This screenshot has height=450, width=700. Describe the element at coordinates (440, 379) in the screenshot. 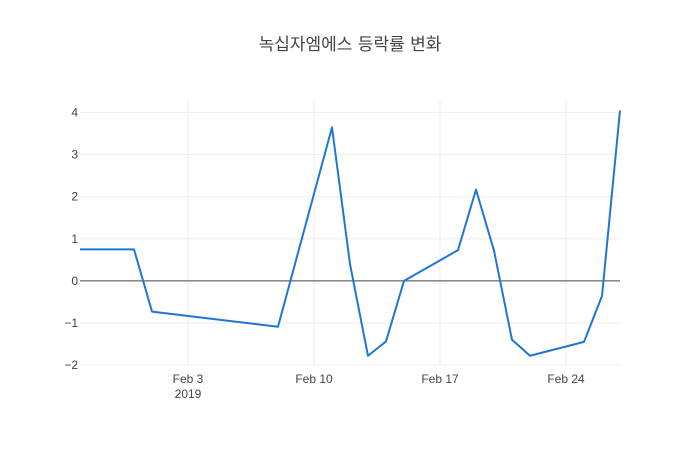

I see `x-tick-label: Feb 17` at that location.